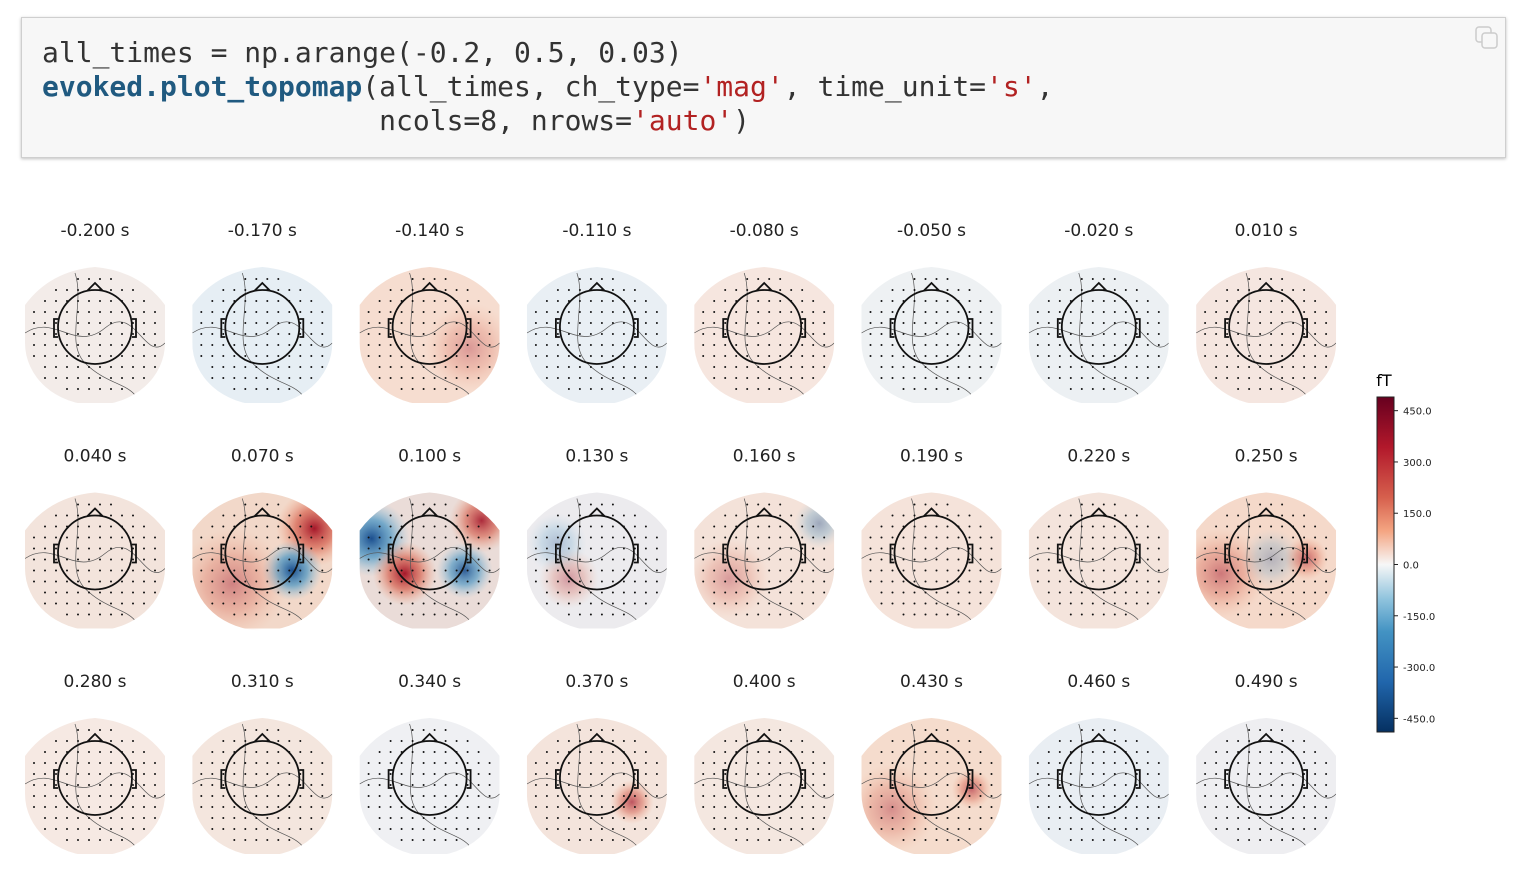 Image resolution: width=1518 pixels, height=876 pixels. What do you see at coordinates (1487, 38) in the screenshot?
I see `copy-button` at bounding box center [1487, 38].